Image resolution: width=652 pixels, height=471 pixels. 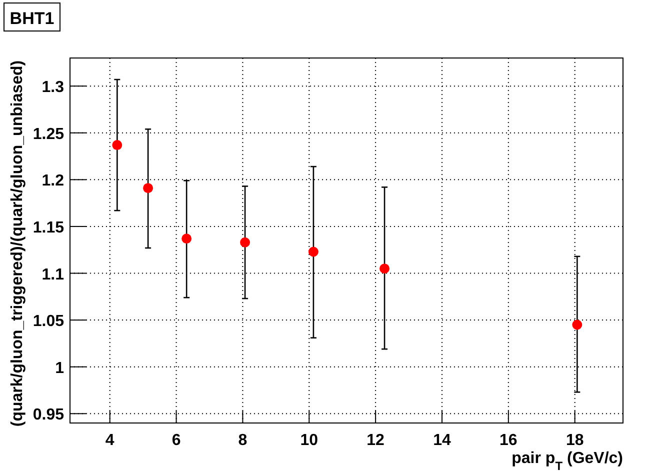 What do you see at coordinates (109, 440) in the screenshot?
I see `x-tick-label: 4` at bounding box center [109, 440].